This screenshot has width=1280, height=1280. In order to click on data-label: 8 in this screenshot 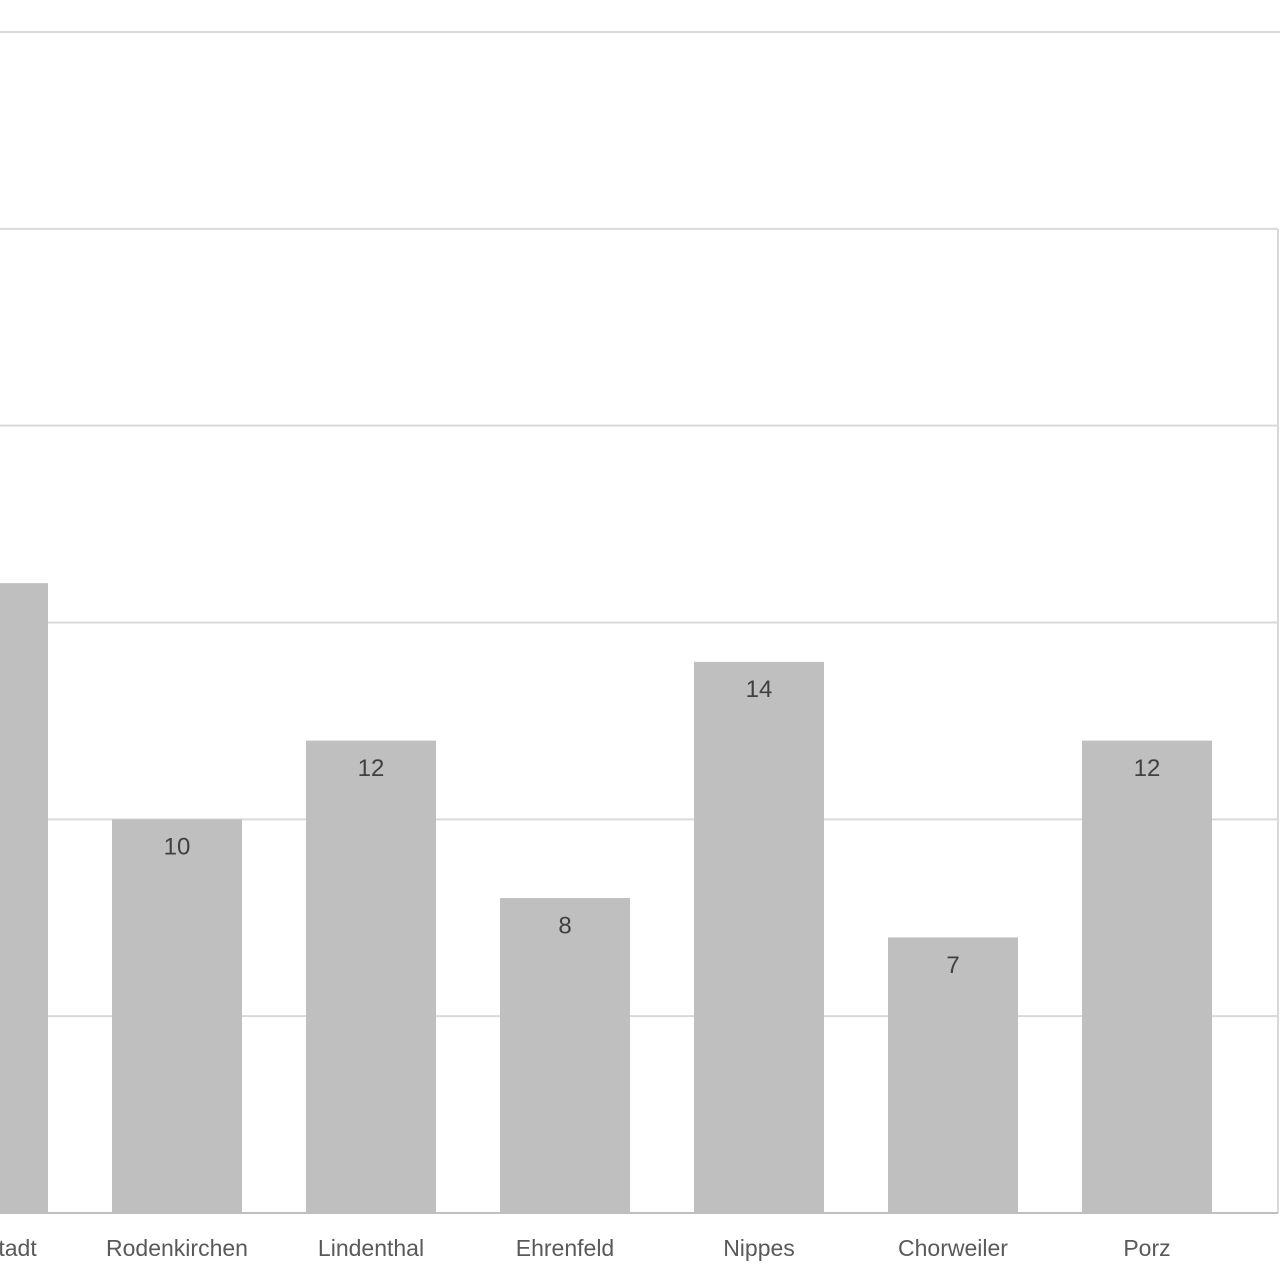, I will do `click(564, 925)`.